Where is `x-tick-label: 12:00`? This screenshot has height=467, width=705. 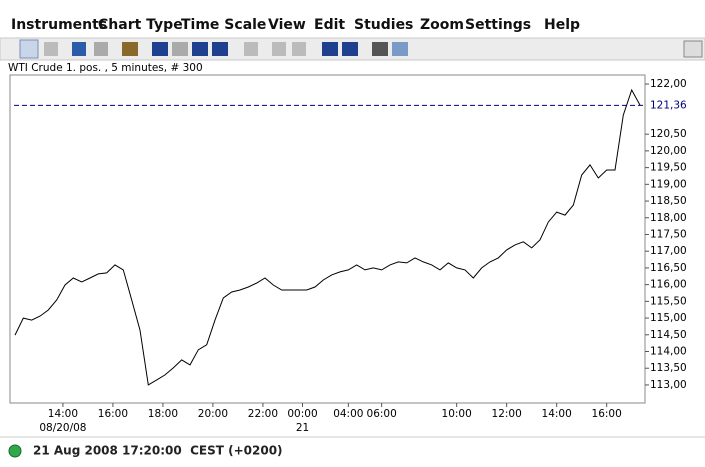
x-tick-label: 12:00 is located at coordinates (507, 414).